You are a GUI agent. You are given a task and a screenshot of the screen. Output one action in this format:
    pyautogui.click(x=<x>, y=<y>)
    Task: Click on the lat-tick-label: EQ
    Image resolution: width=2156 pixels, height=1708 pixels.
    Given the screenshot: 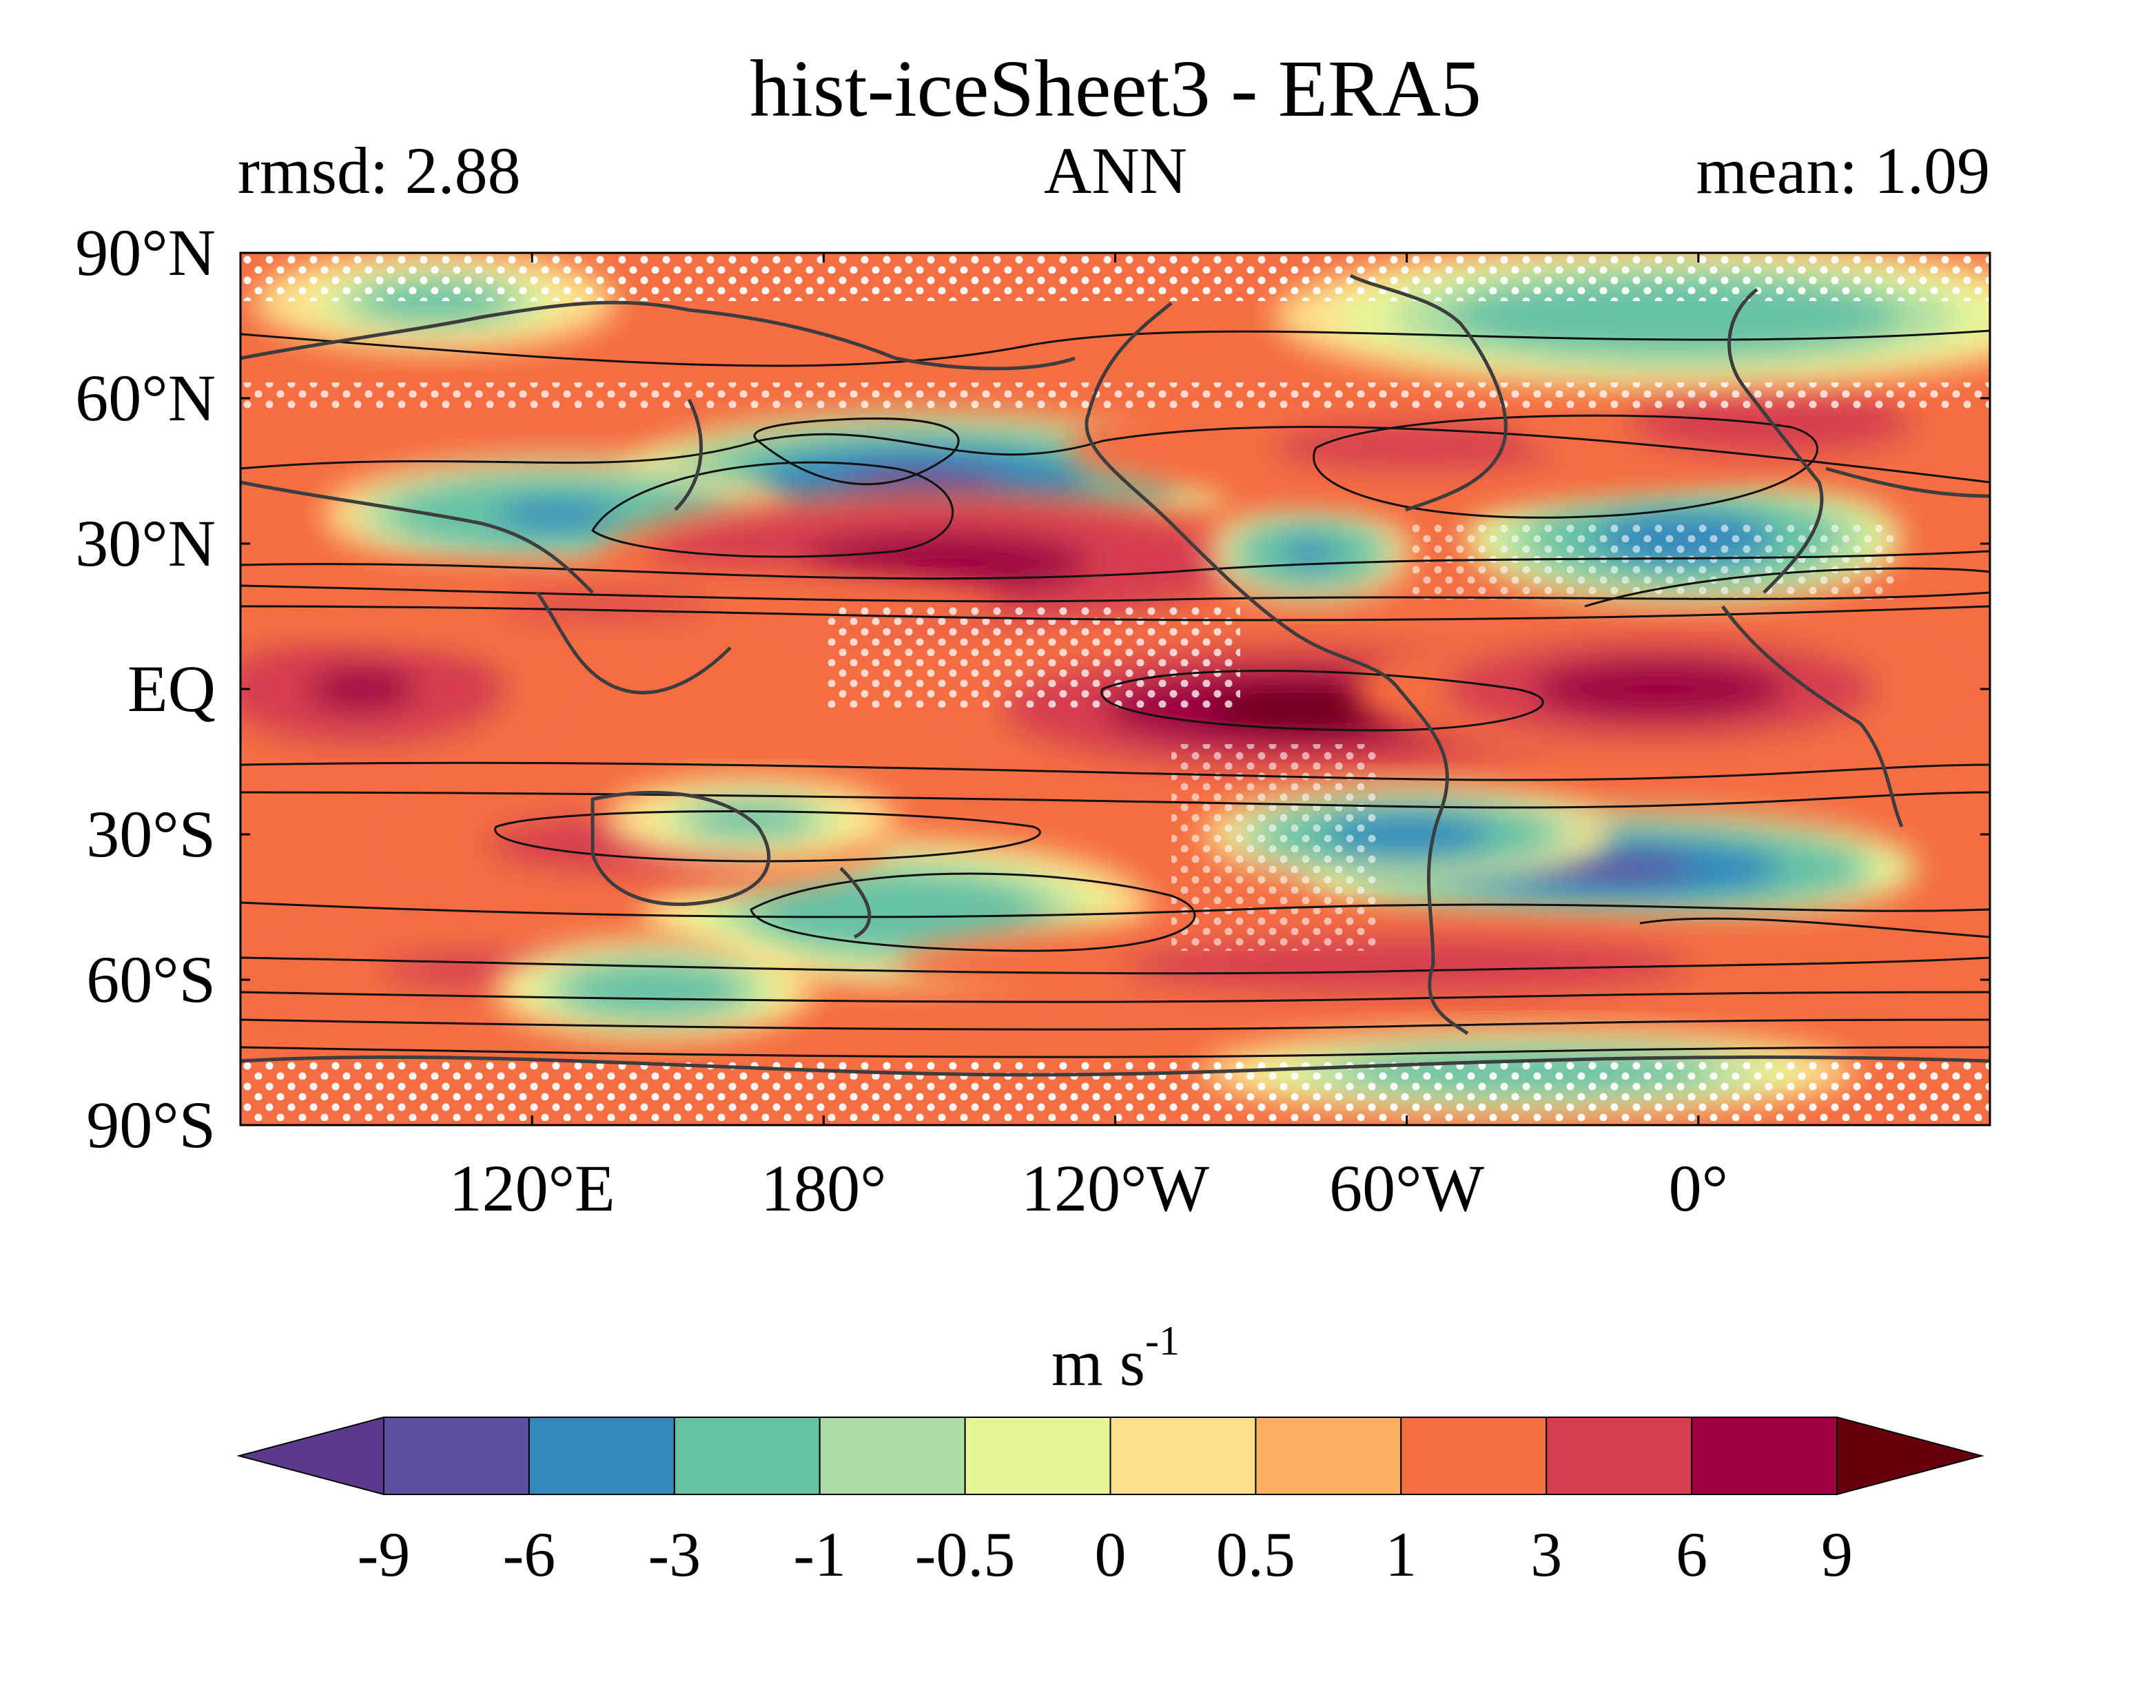 What is the action you would take?
    pyautogui.click(x=171, y=689)
    